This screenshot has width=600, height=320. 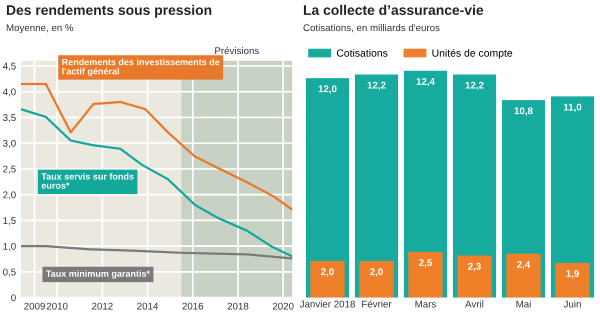 I want to click on data-label: 11,0, so click(x=573, y=108).